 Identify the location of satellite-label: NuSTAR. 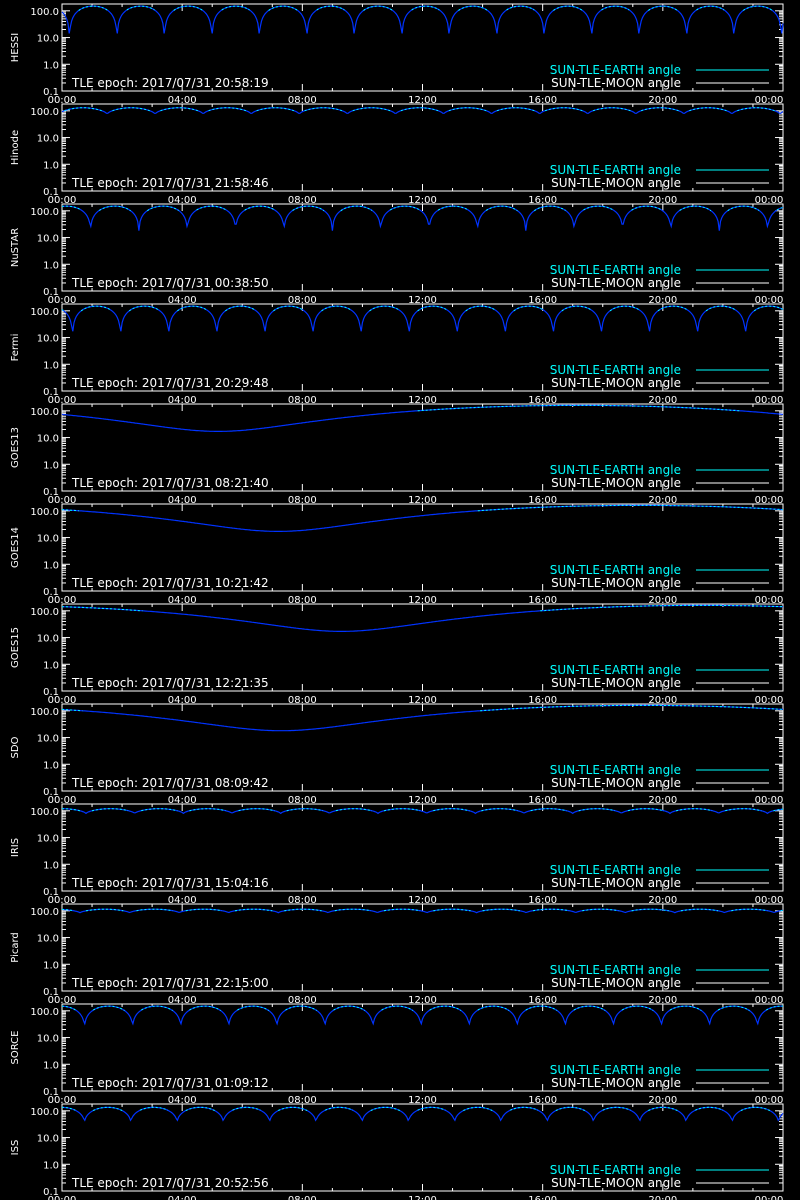
(15, 247).